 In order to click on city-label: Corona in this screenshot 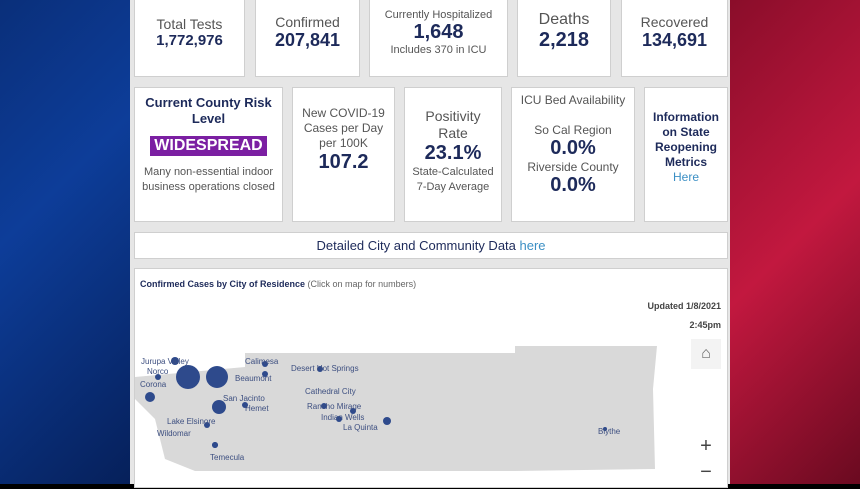, I will do `click(153, 384)`.